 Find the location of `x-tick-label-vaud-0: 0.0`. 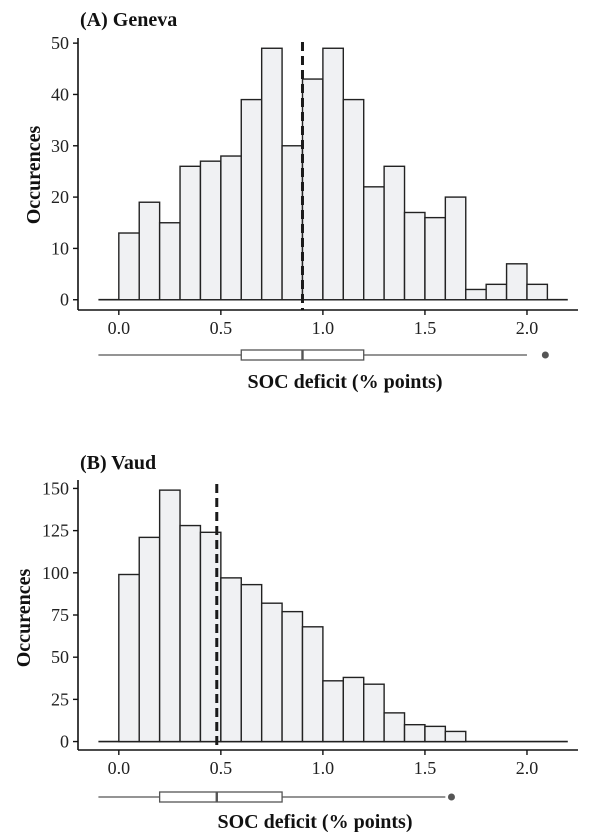

x-tick-label-vaud-0: 0.0 is located at coordinates (119, 768).